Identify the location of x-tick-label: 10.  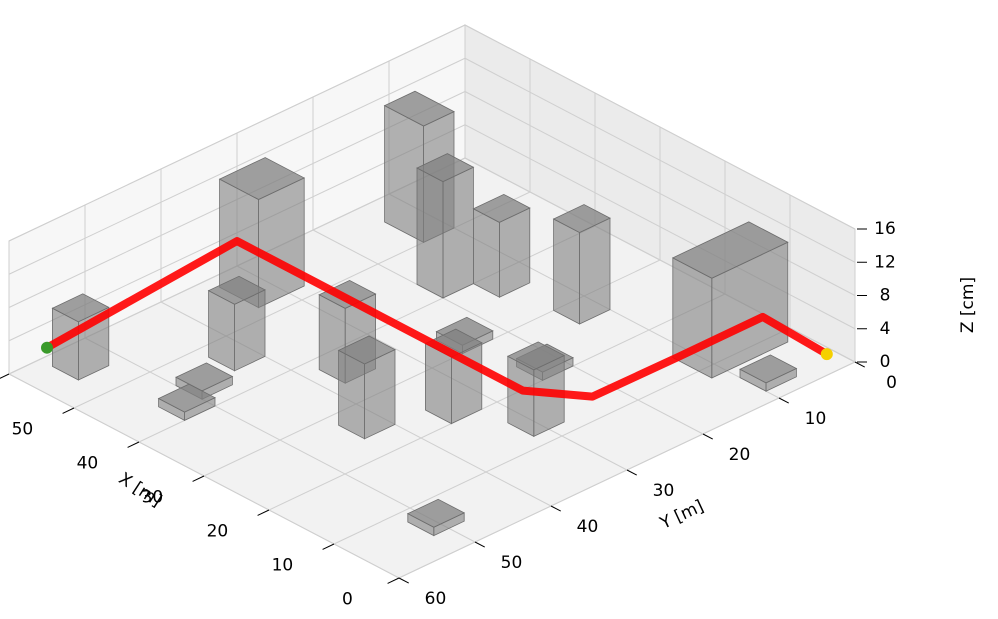
(283, 566).